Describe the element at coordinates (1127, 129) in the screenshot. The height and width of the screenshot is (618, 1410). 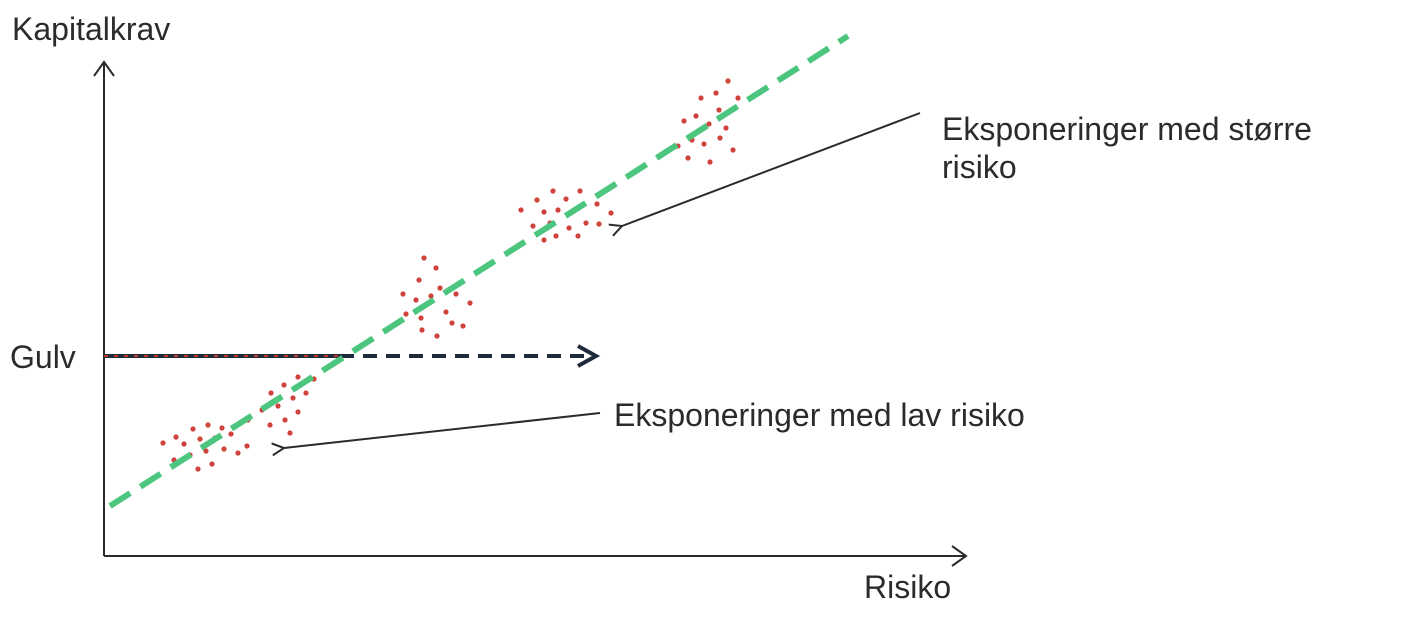
I see `high-risk-annotation-line1: Eksponeringer med større` at that location.